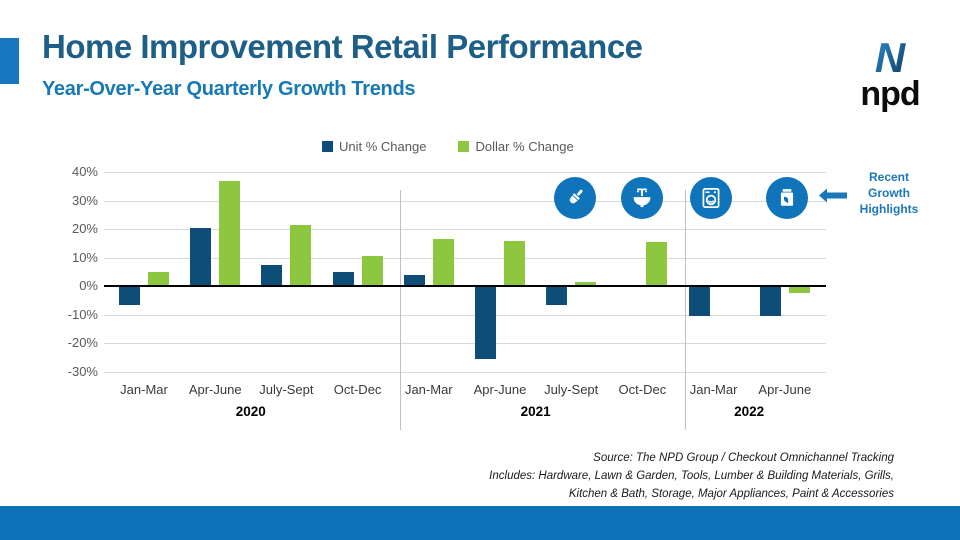 The image size is (960, 540). I want to click on npd-logo-n-icon: N, so click(891, 57).